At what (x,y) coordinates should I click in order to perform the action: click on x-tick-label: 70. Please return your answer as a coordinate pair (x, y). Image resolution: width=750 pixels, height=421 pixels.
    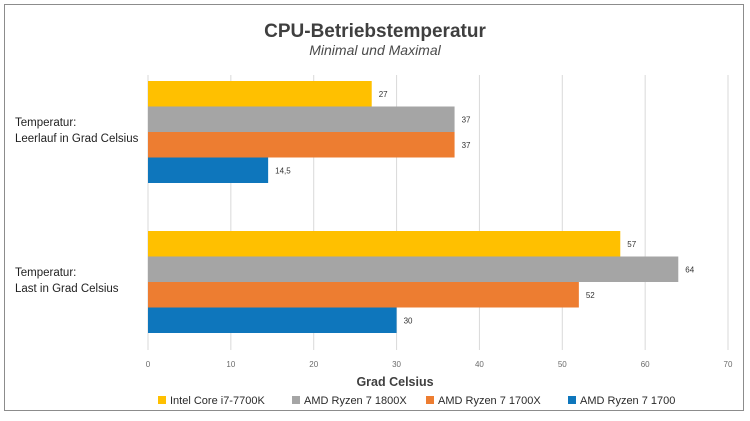
    Looking at the image, I should click on (728, 364).